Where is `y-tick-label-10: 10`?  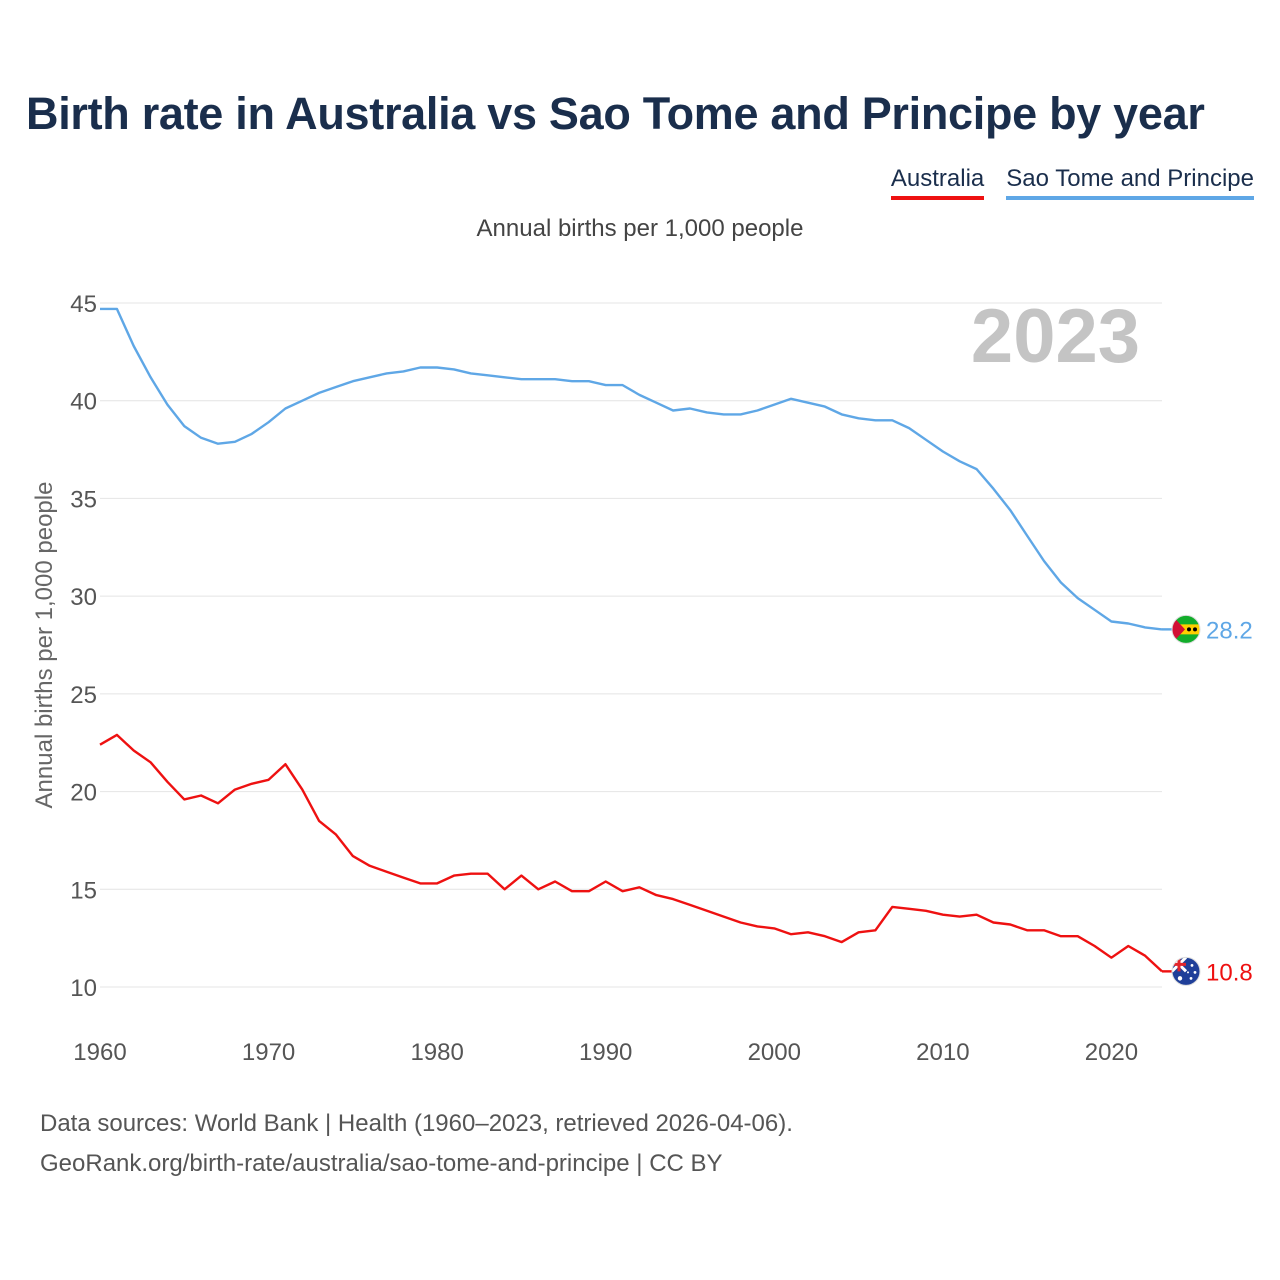 y-tick-label-10: 10 is located at coordinates (83, 988).